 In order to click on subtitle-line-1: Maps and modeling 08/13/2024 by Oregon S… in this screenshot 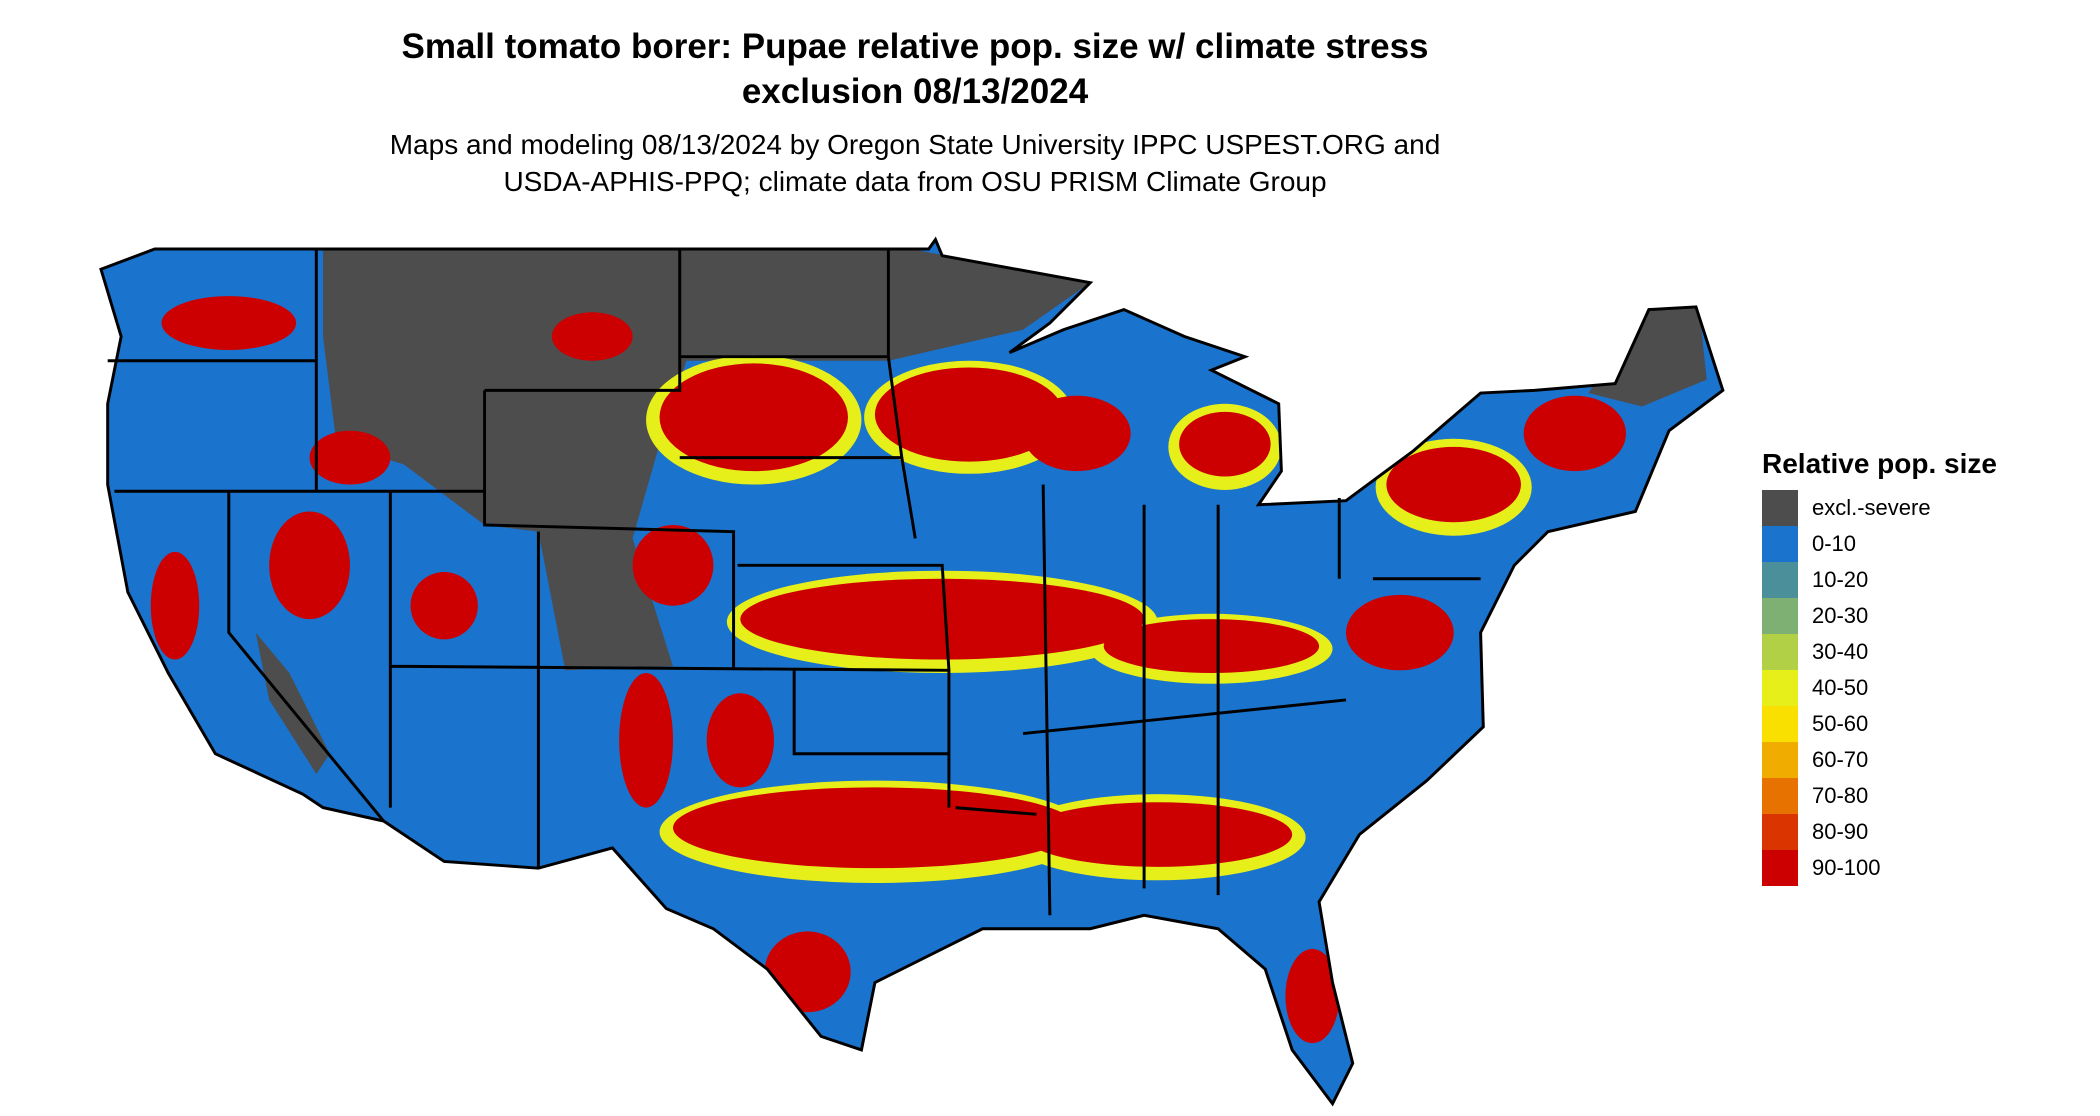, I will do `click(915, 144)`.